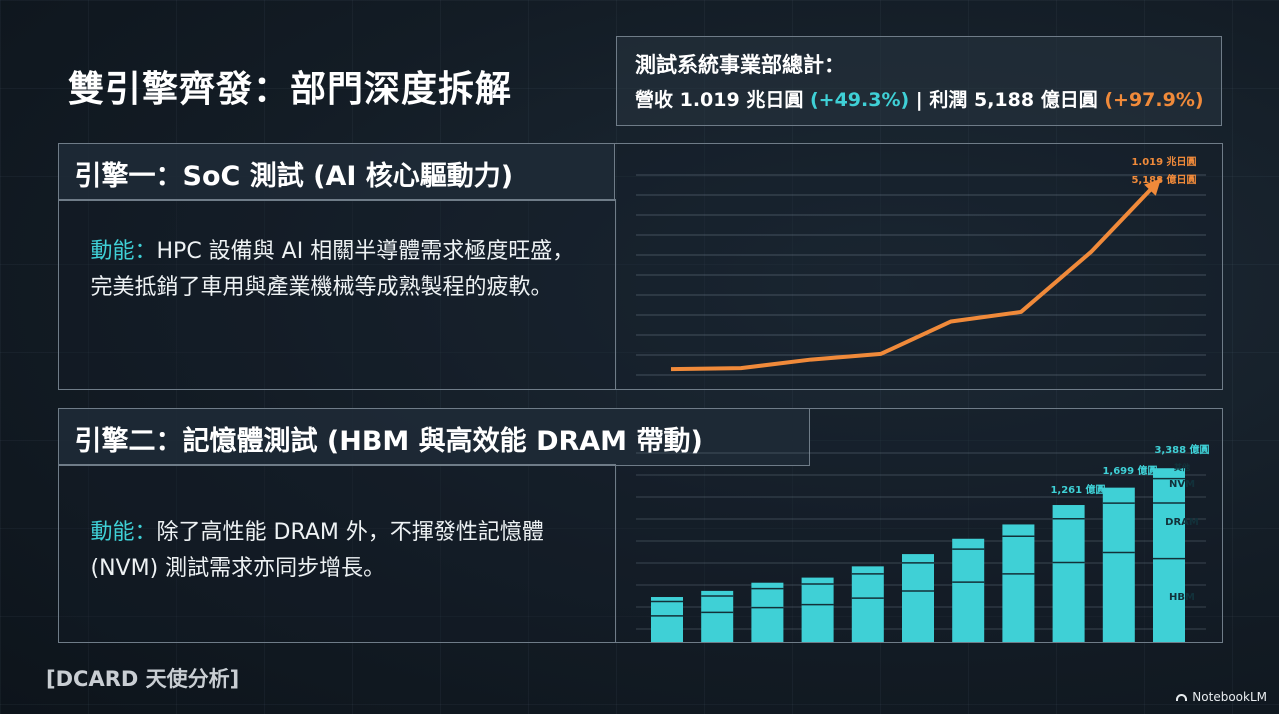 The image size is (1279, 714). Describe the element at coordinates (1182, 597) in the screenshot. I see `seg-label-hbm: HBM` at that location.